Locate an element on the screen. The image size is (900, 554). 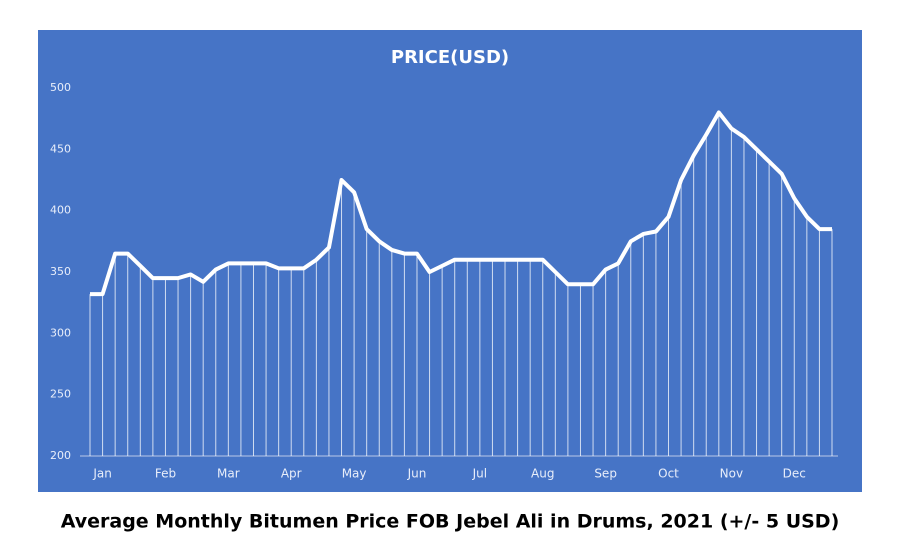
x-tick-label: Nov is located at coordinates (731, 474).